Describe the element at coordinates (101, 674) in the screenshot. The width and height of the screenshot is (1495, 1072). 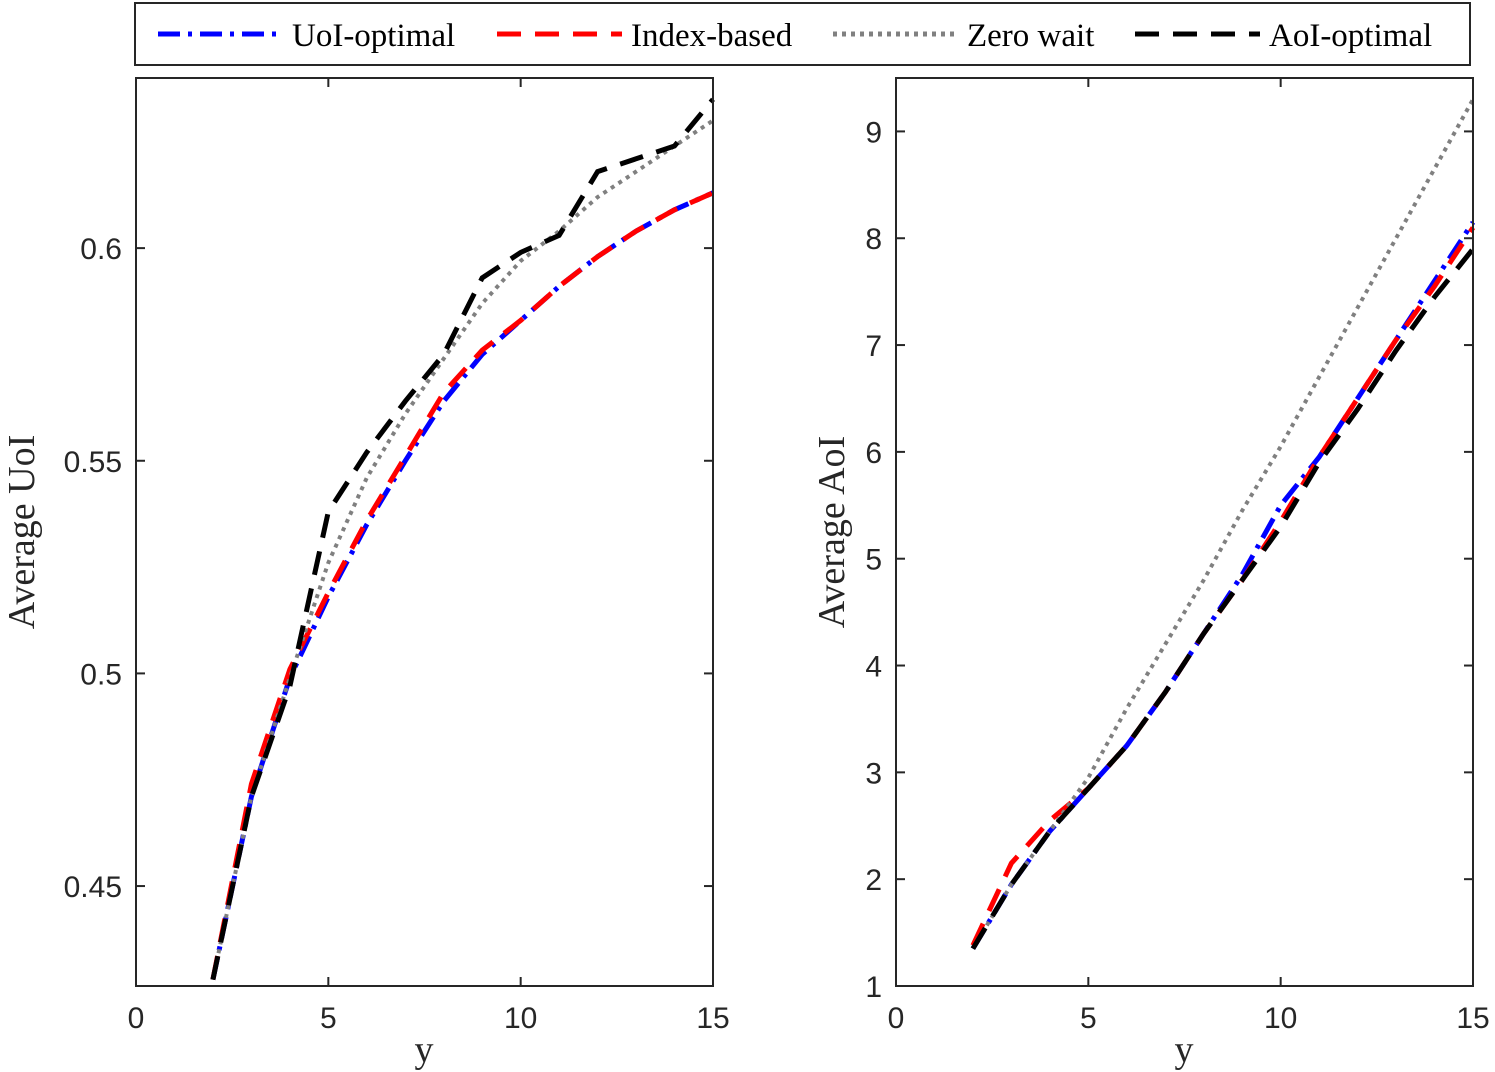
I see `left-y-tick-label: 0.5` at that location.